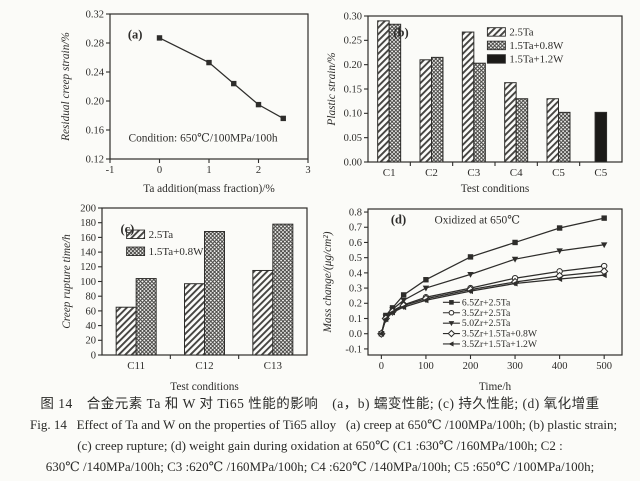 The height and width of the screenshot is (481, 640). I want to click on svg-text: 400, so click(560, 366).